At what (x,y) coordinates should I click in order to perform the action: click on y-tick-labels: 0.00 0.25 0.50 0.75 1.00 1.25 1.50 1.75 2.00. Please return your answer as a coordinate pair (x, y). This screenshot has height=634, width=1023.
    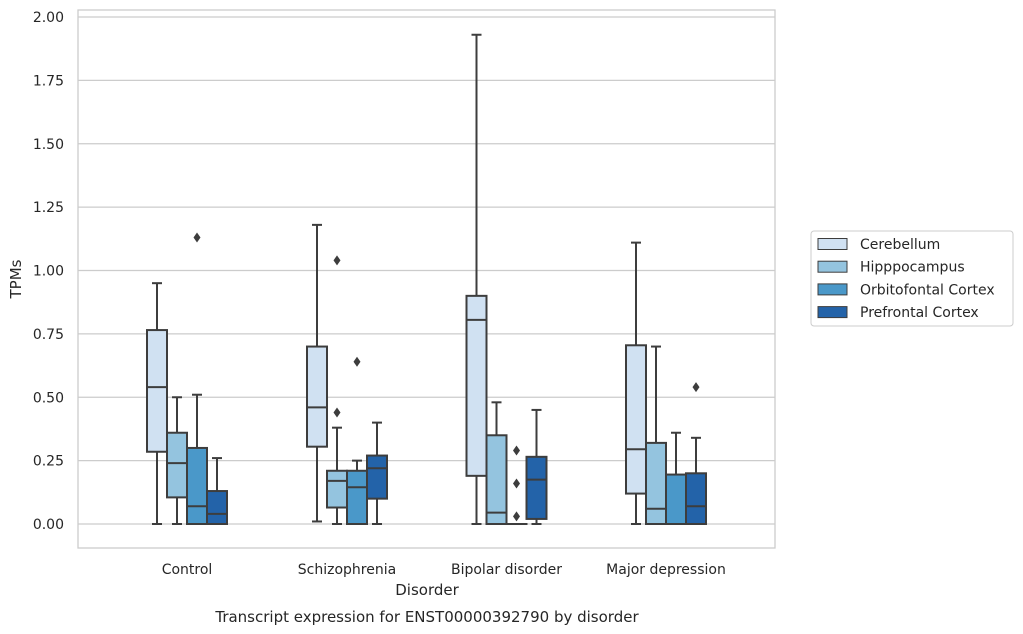
    Looking at the image, I should click on (48, 271).